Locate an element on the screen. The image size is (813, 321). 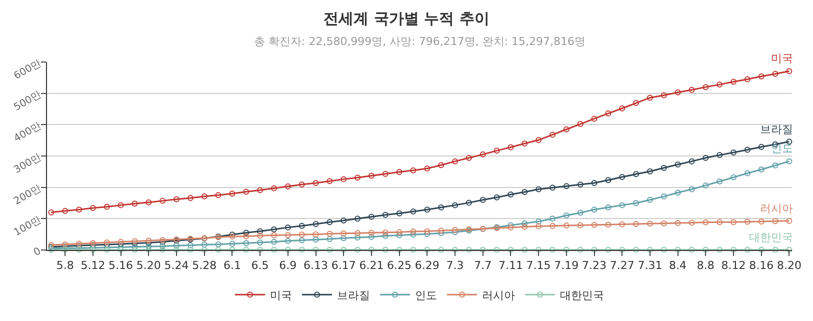
chart-subtitle: 총 확진자: 22,580,999명, 사망: 796,217명, 완치: 15,297,816명 is located at coordinates (420, 41).